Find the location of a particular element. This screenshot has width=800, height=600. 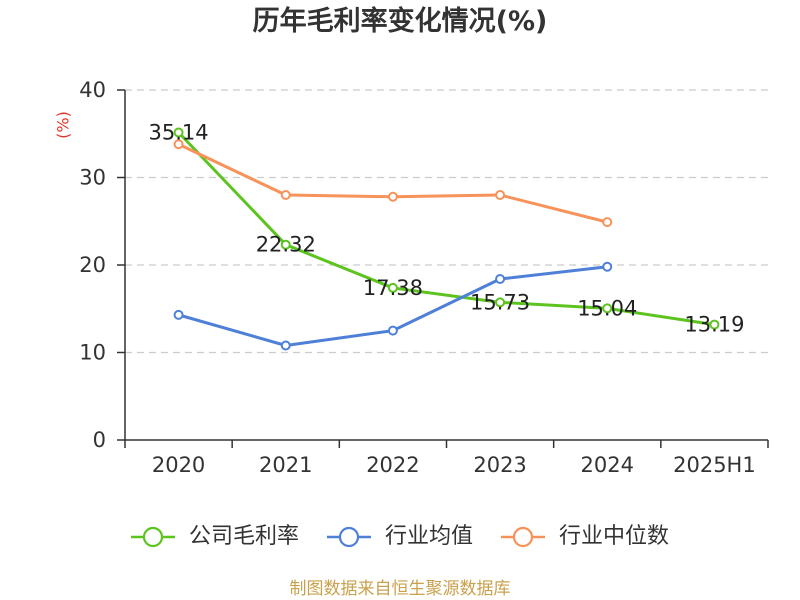

series-0-data-label: 17.38 is located at coordinates (393, 288).